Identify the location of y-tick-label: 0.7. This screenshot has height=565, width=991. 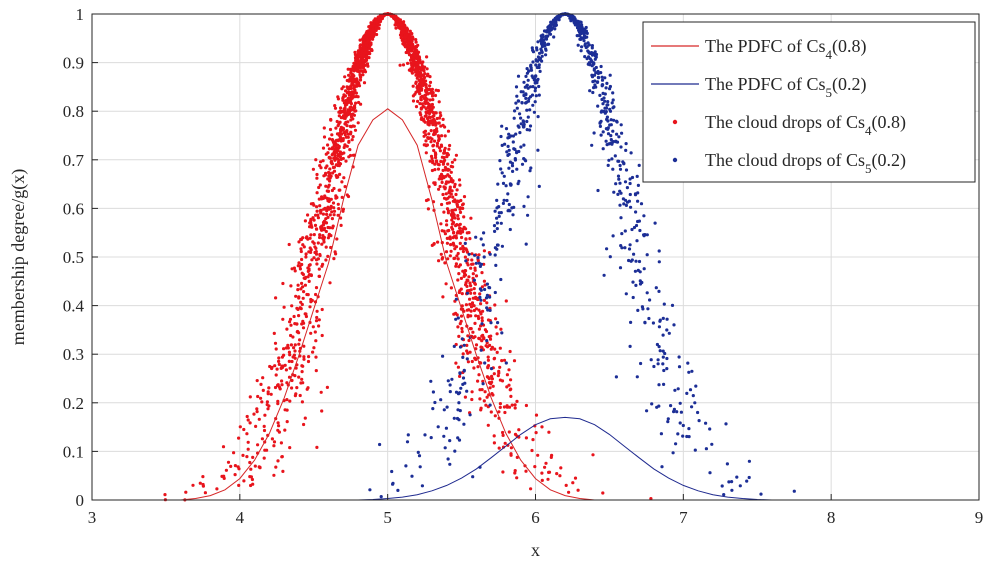
(74, 160).